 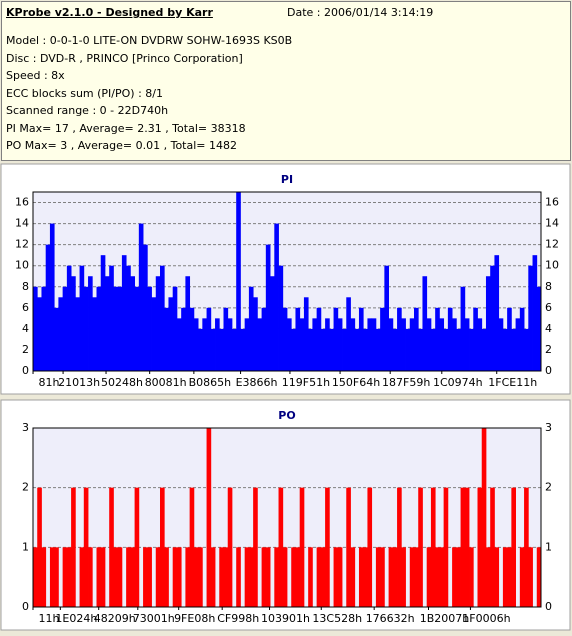 I want to click on x-tick-label: 1C0974h, so click(x=458, y=382).